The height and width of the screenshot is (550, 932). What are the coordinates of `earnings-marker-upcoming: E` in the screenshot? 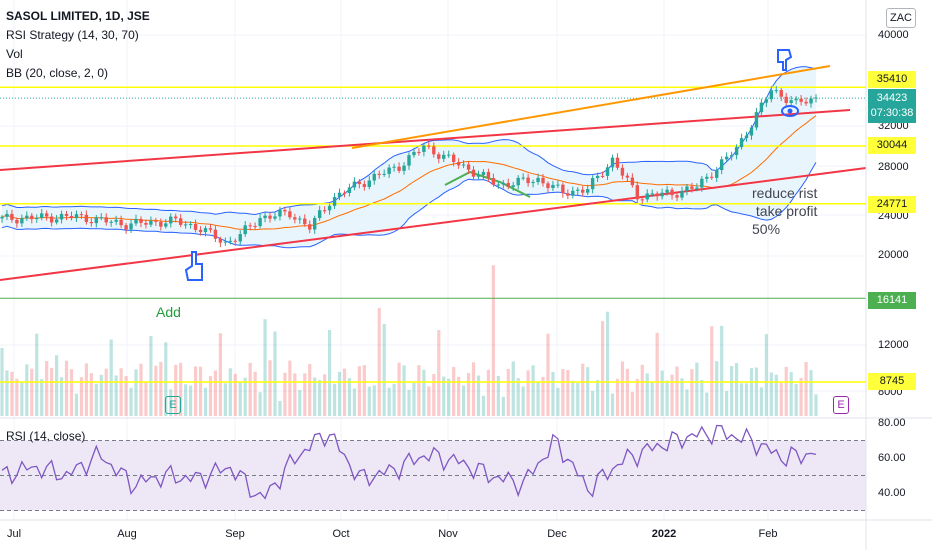 It's located at (841, 405).